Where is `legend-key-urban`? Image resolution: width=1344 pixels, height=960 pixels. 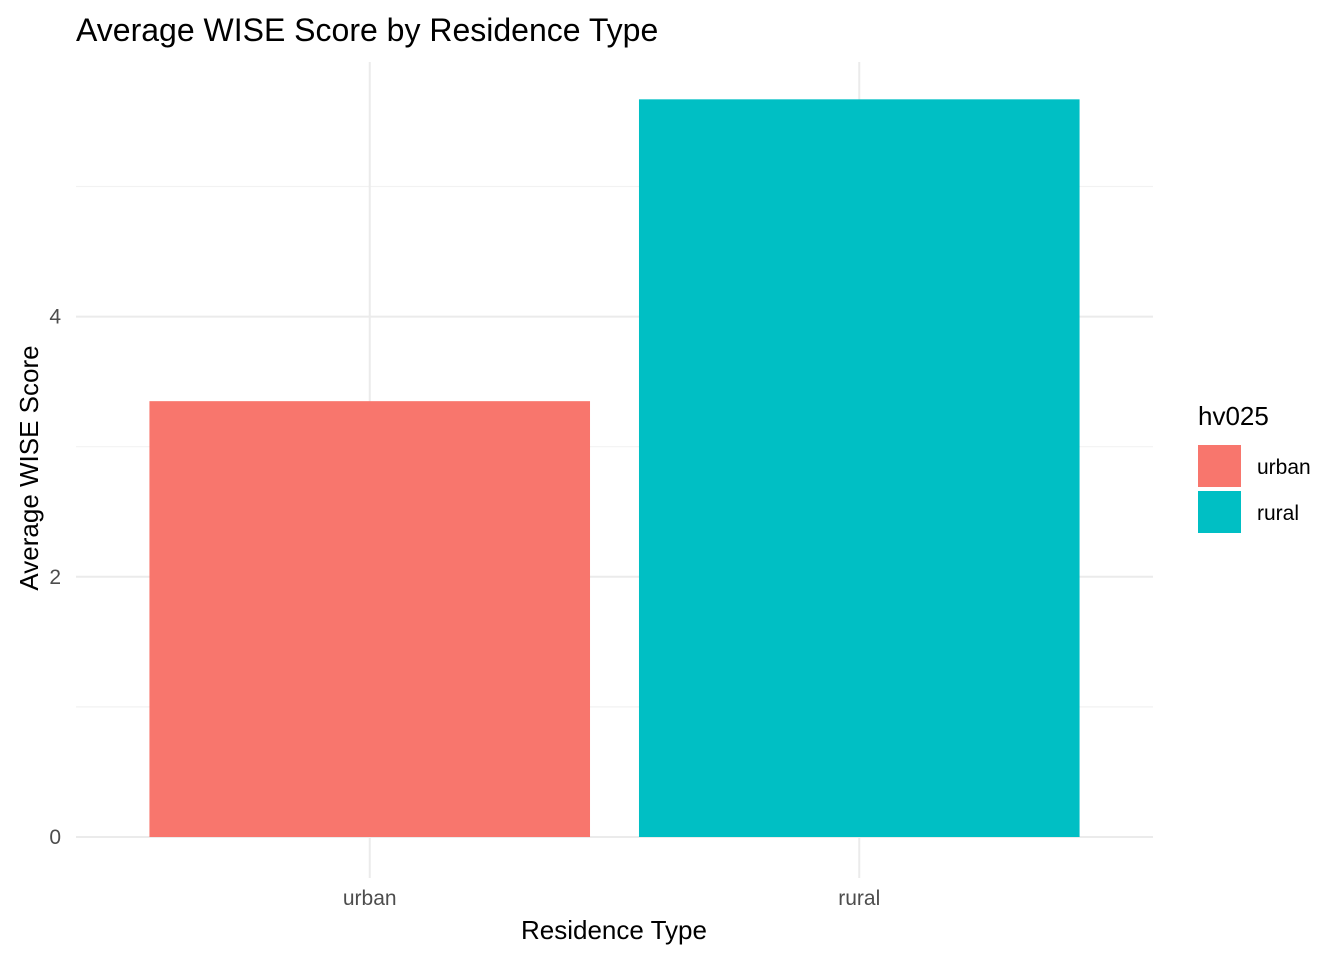 legend-key-urban is located at coordinates (1219, 466).